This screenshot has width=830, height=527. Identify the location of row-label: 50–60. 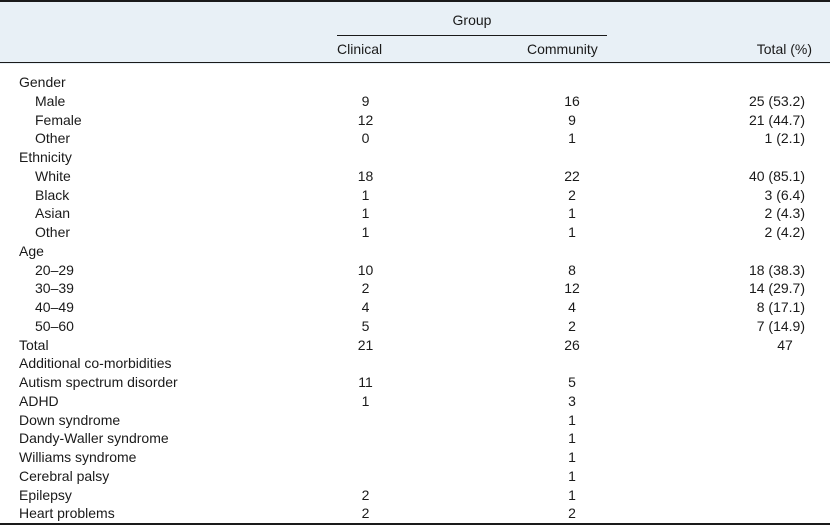
(54, 325).